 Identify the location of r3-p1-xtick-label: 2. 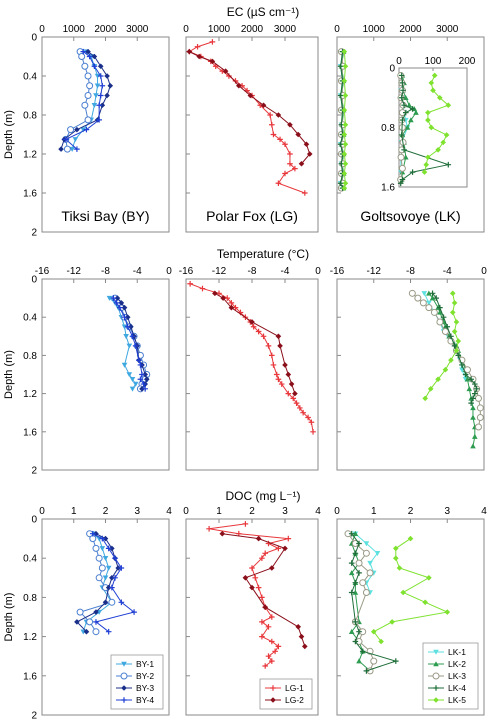
(106, 511).